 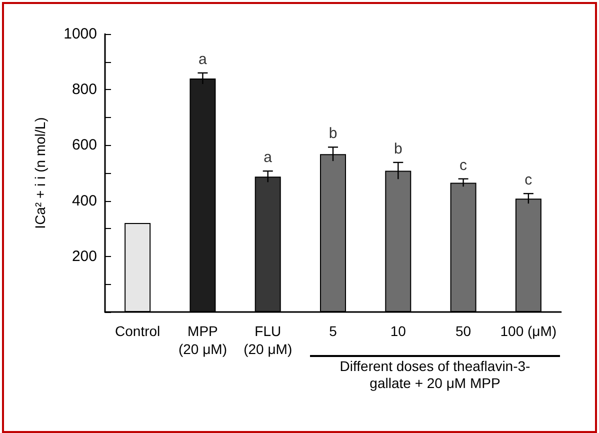 What do you see at coordinates (528, 331) in the screenshot?
I see `x-tick-label: 100 (μM)` at bounding box center [528, 331].